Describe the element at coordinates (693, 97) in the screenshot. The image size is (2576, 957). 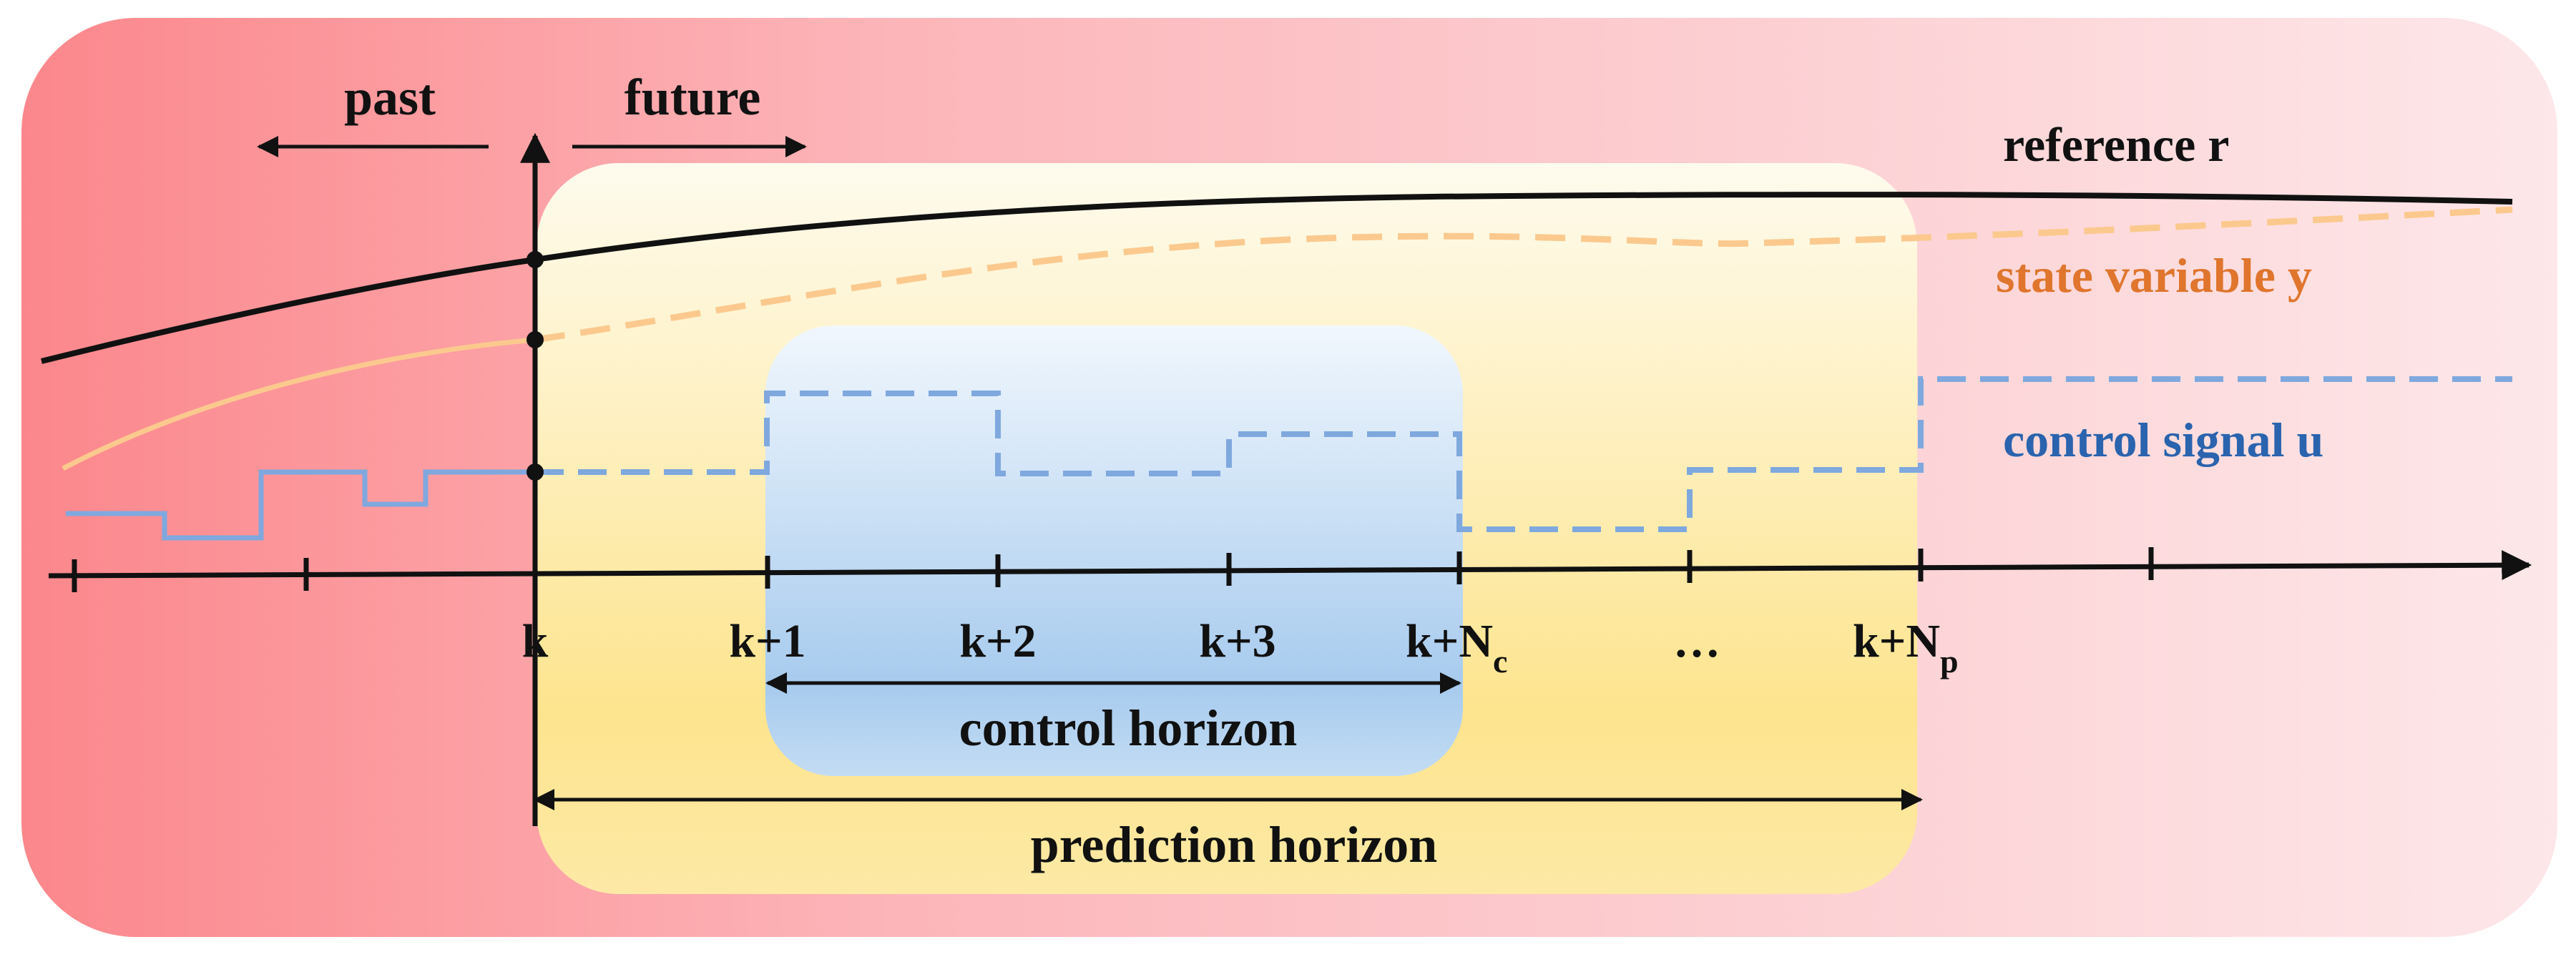
I see `future-label: future` at that location.